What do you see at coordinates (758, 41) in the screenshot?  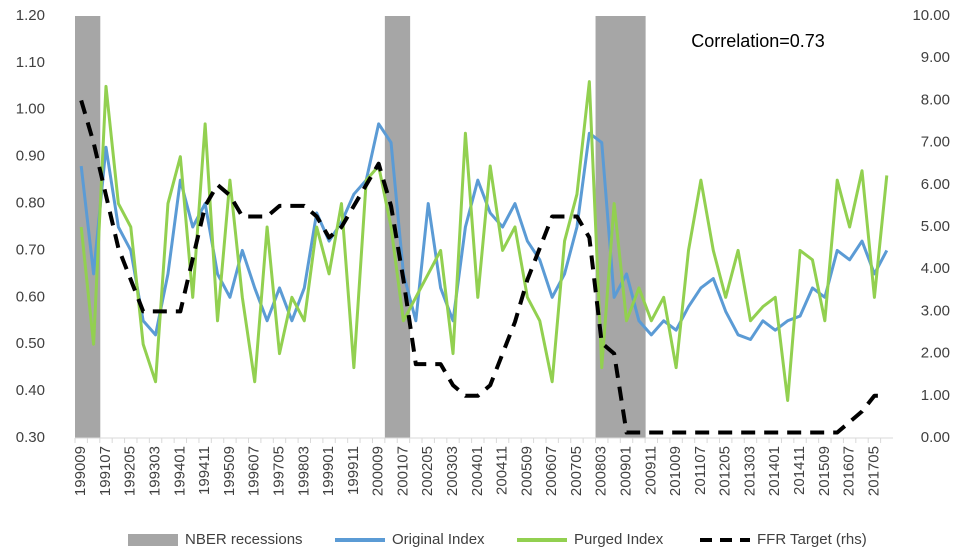 I see `annotation: Correlation=0.73` at bounding box center [758, 41].